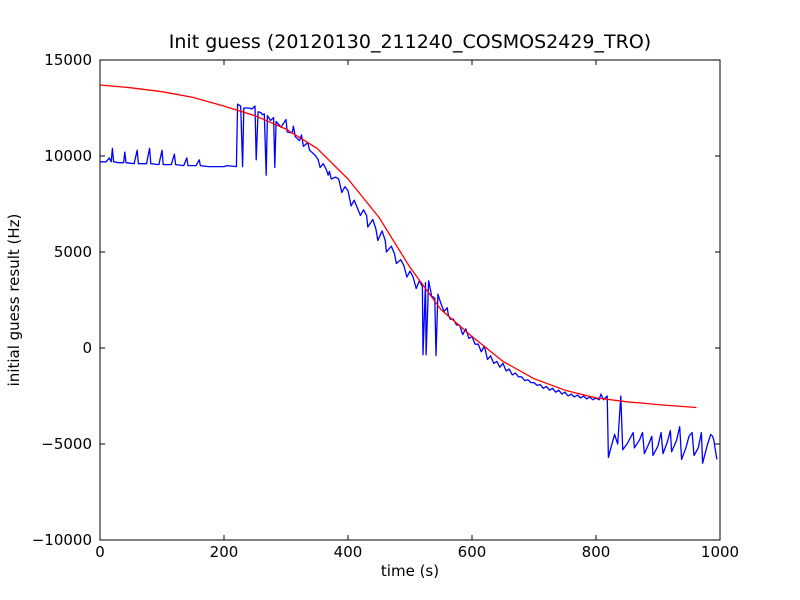 The height and width of the screenshot is (600, 800). Describe the element at coordinates (348, 552) in the screenshot. I see `x-tick-label: 400` at that location.